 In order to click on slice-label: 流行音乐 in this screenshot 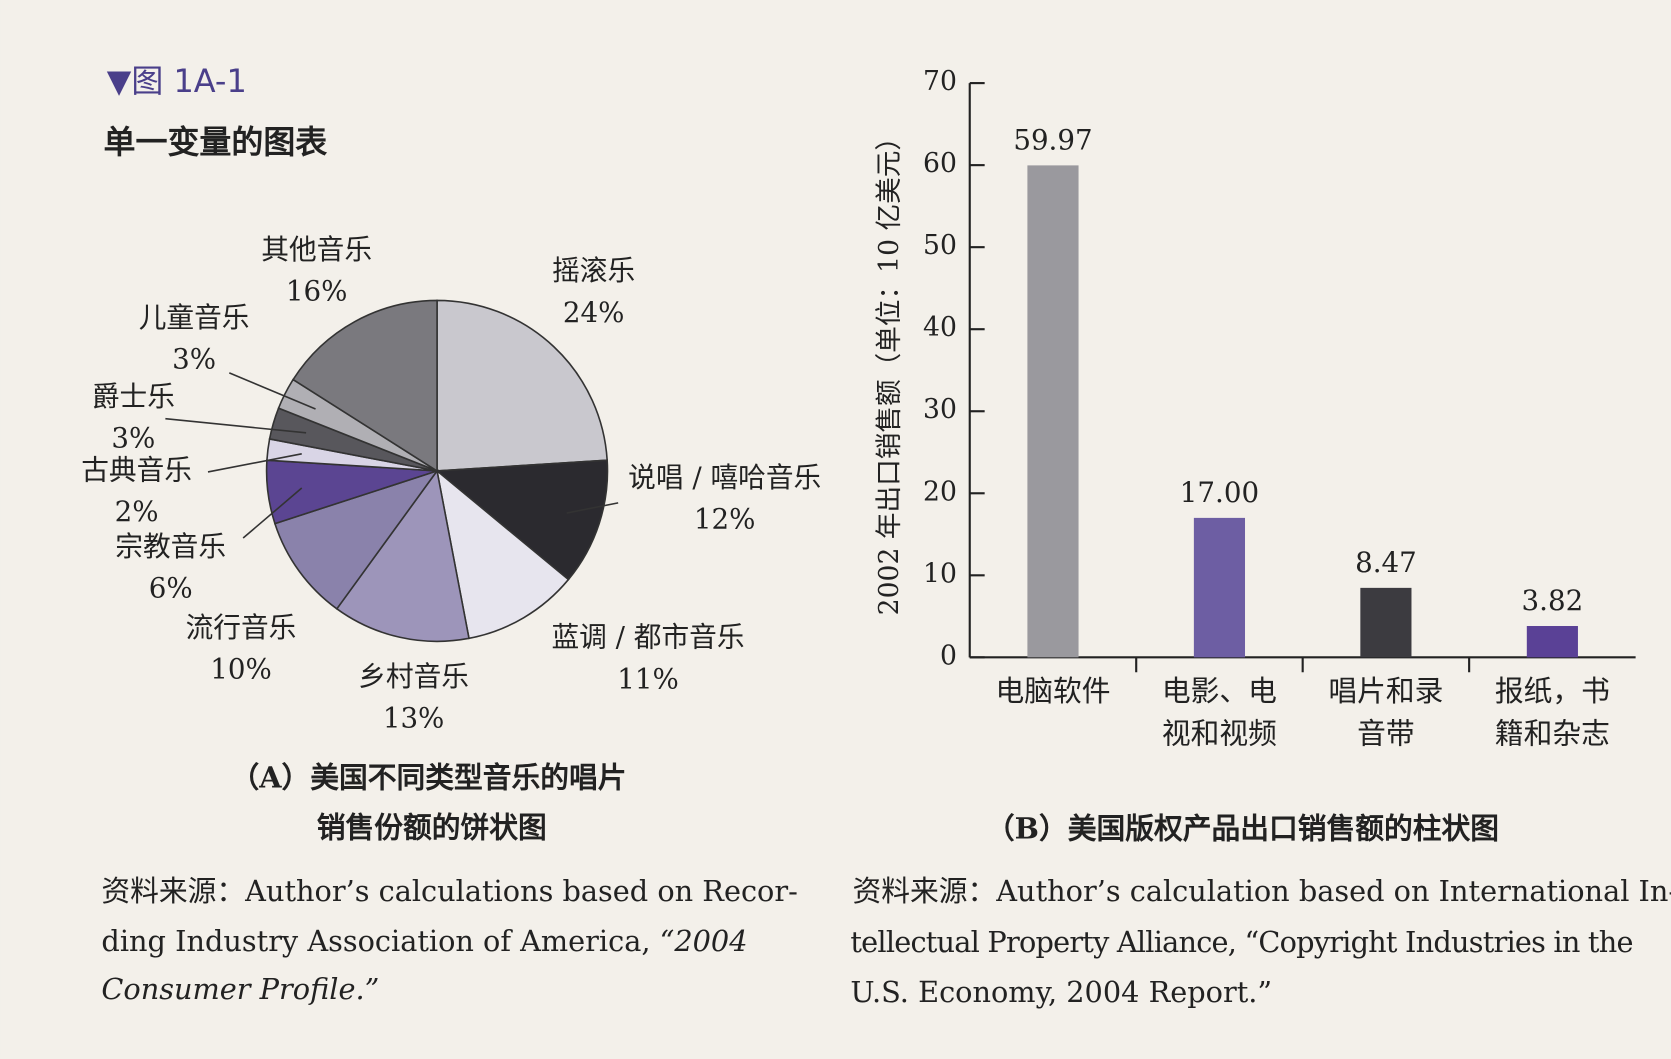, I will do `click(241, 627)`.